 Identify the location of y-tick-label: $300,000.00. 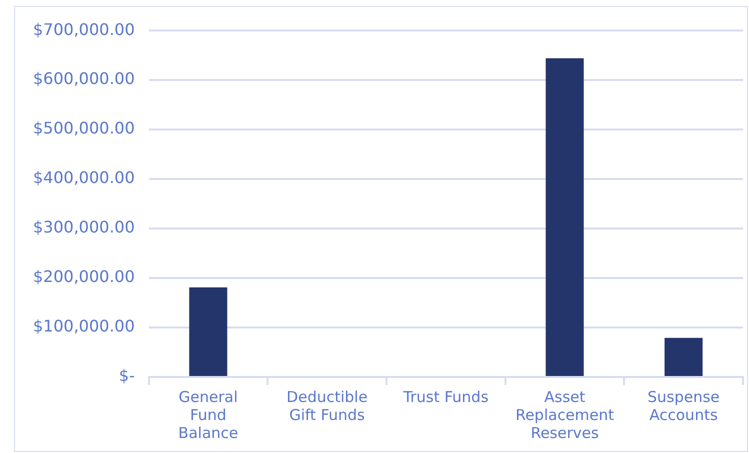
(83, 227).